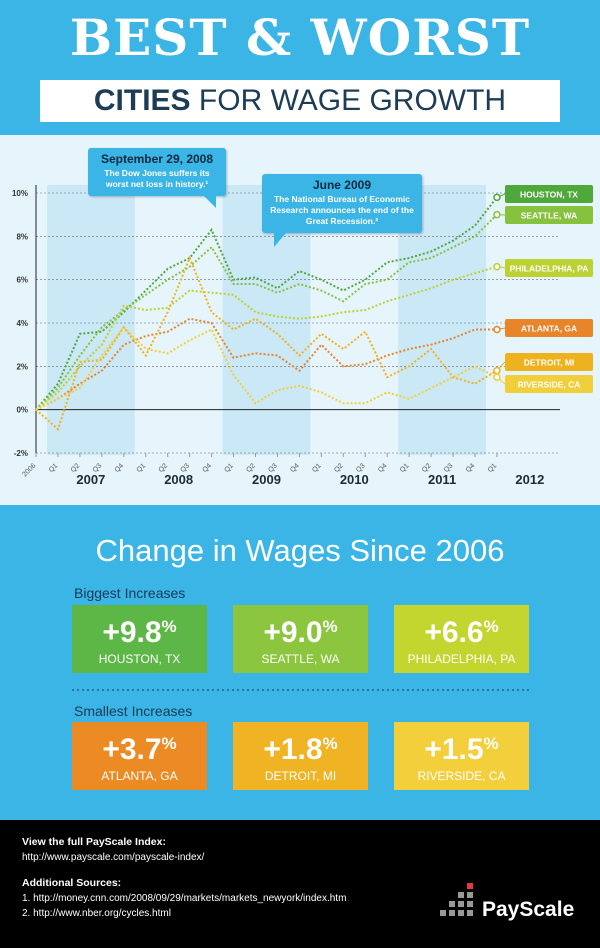  I want to click on y-tick-label: 10%, so click(20, 193).